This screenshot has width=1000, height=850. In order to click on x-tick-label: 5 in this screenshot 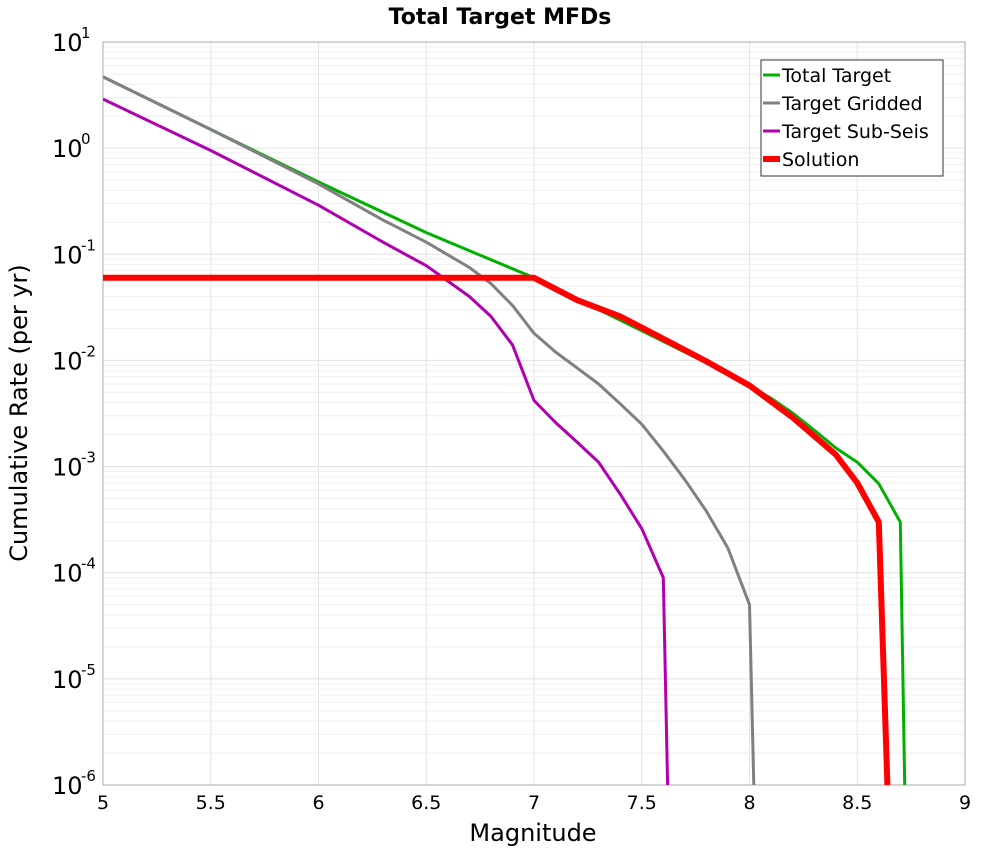, I will do `click(103, 803)`.